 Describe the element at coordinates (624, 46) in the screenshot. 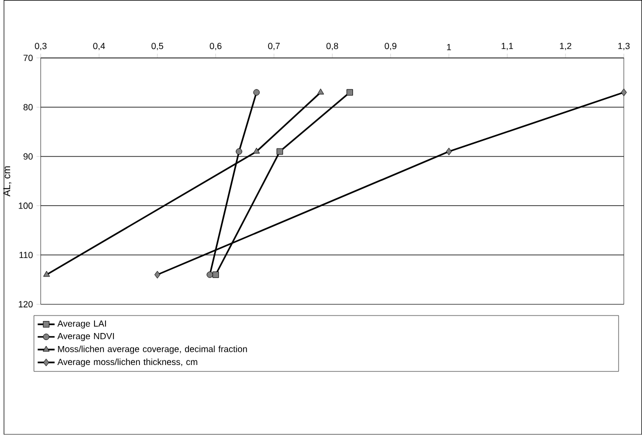

I see `x-tick-label: 1,3` at that location.